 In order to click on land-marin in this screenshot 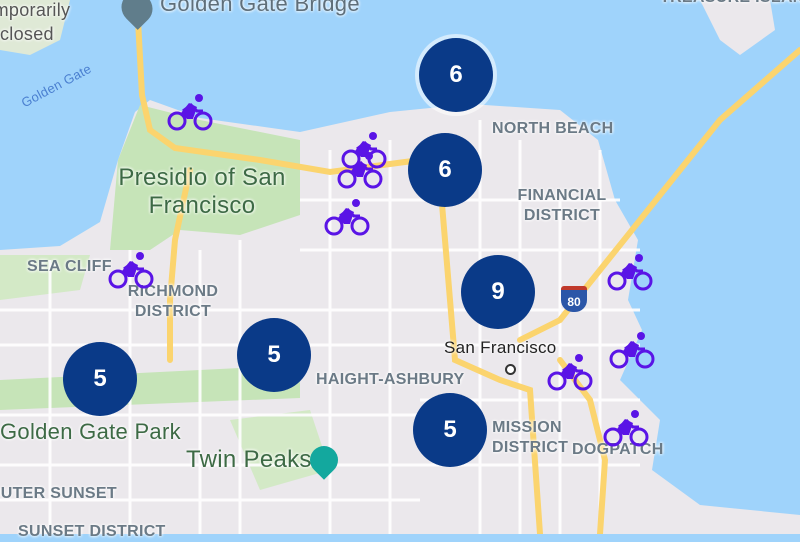, I will do `click(35, 27)`.